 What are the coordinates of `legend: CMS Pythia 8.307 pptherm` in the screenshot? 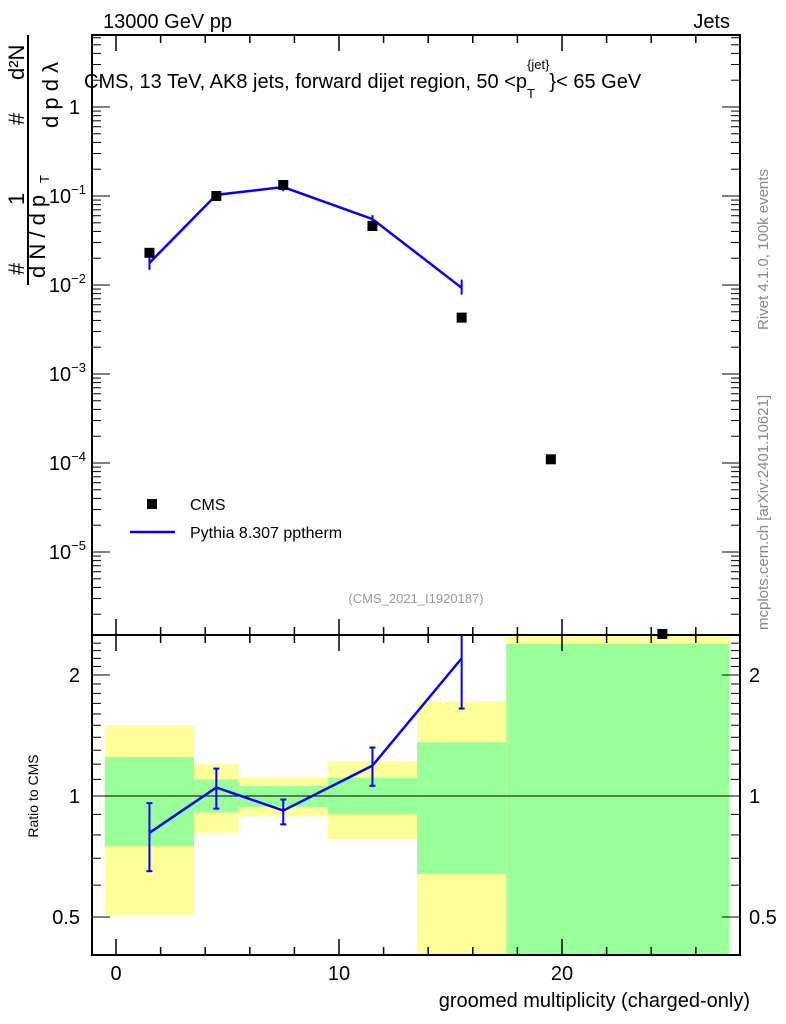 It's located at (236, 519).